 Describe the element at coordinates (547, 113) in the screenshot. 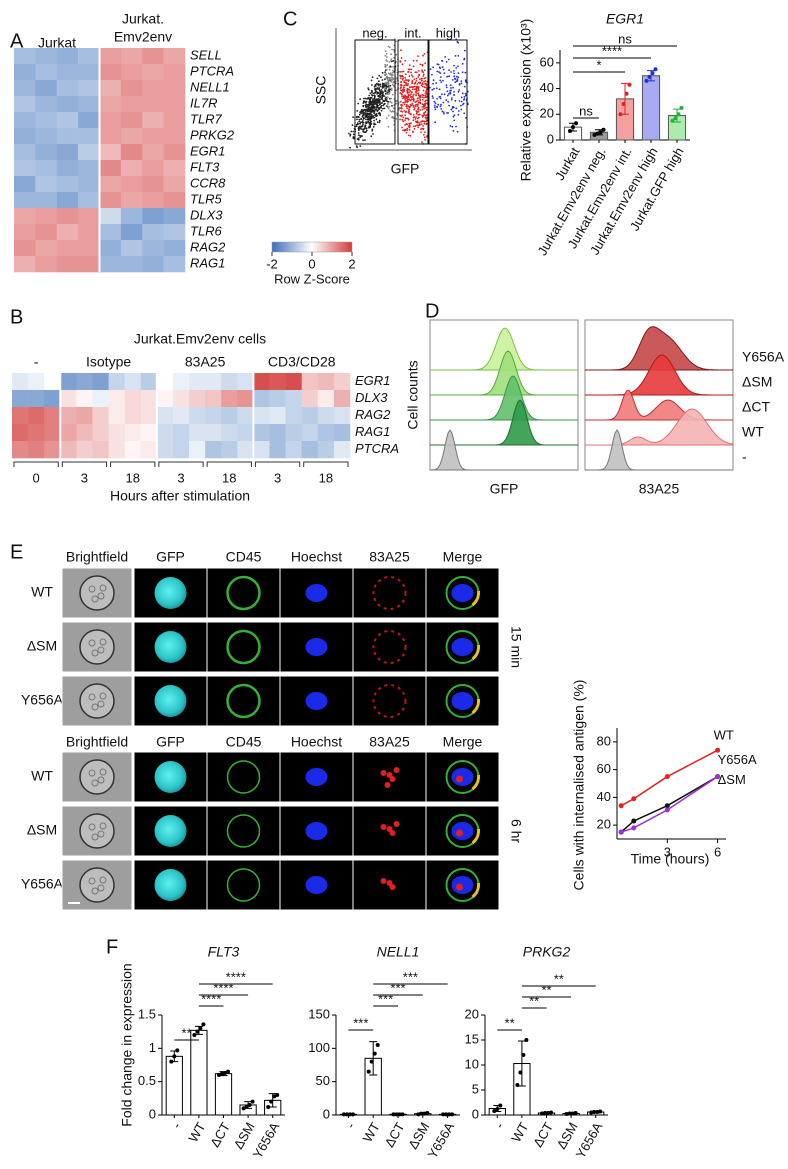

I see `y-tick-label: 20` at that location.